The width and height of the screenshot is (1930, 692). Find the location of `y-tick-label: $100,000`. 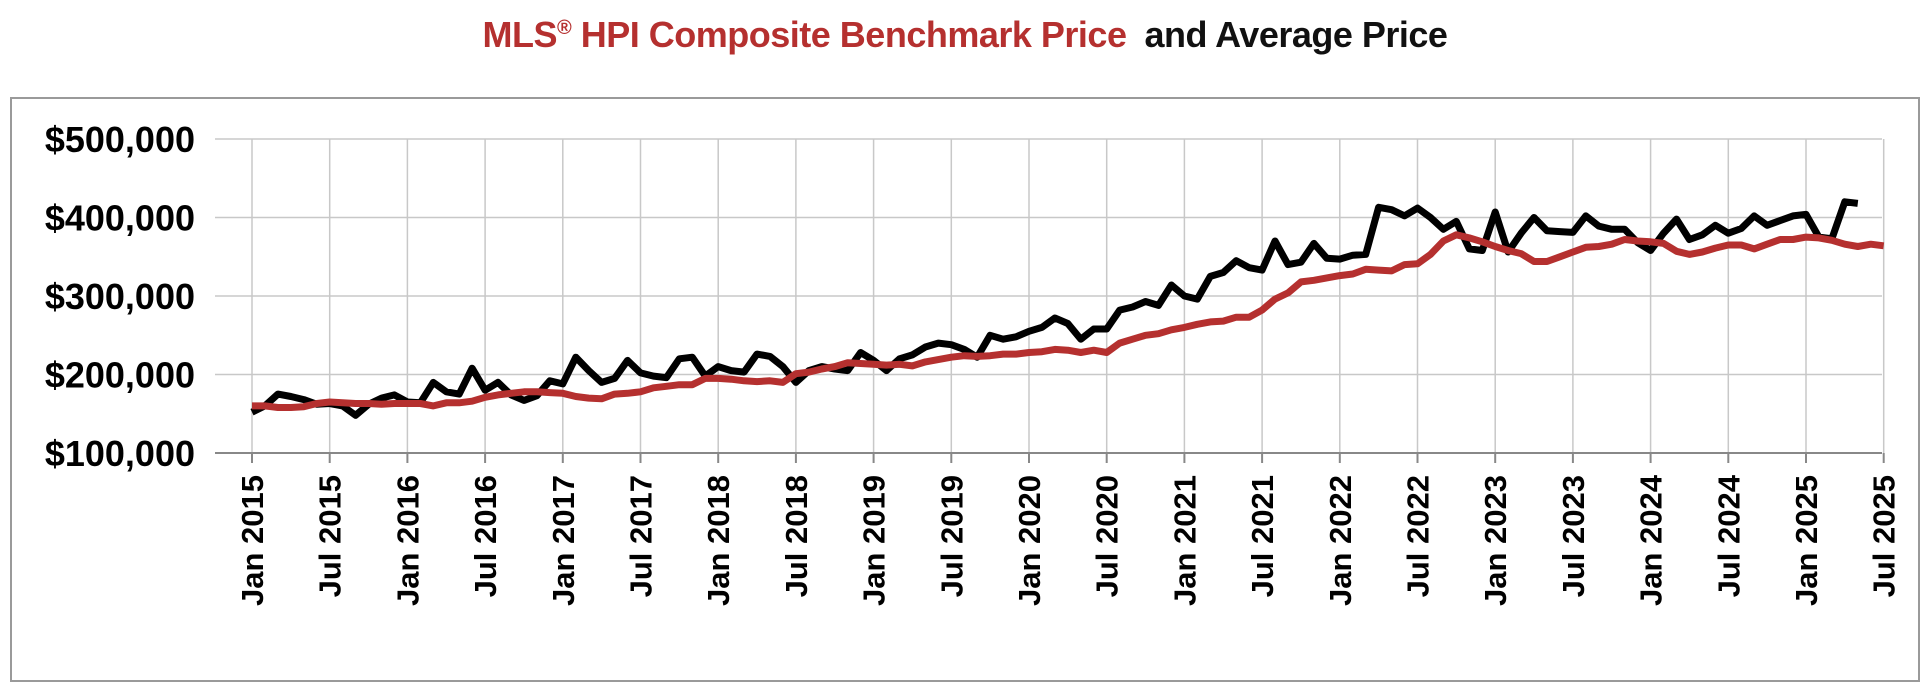

y-tick-label: $100,000 is located at coordinates (120, 453).